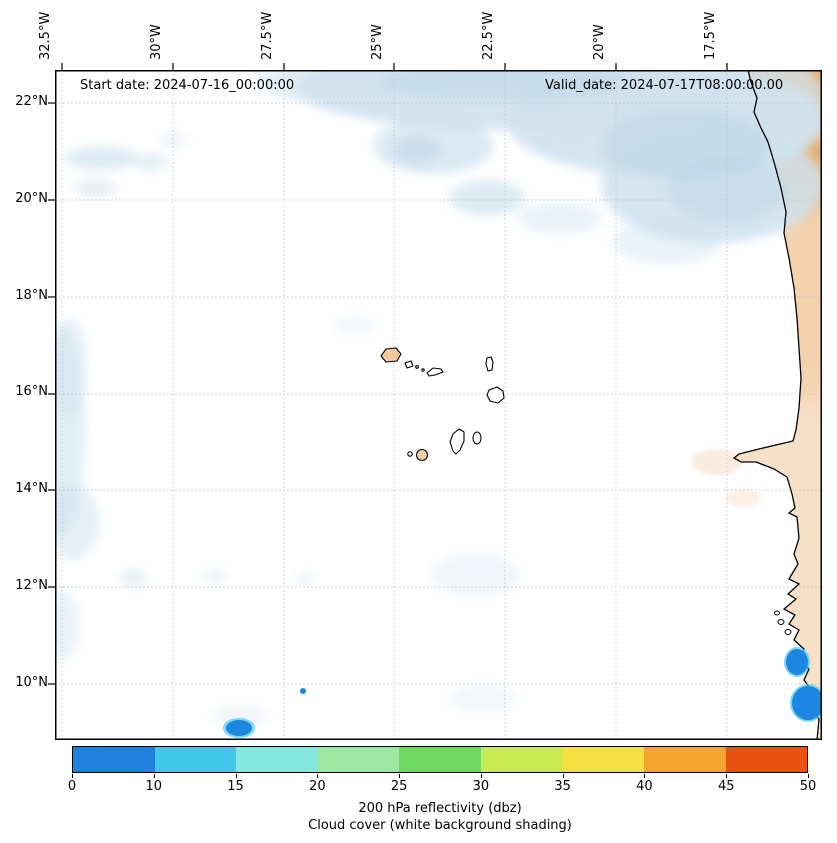 Image resolution: width=837 pixels, height=843 pixels. Describe the element at coordinates (440, 808) in the screenshot. I see `colorbar-title-line1: 200 hPa reflectivity (dbz)` at that location.